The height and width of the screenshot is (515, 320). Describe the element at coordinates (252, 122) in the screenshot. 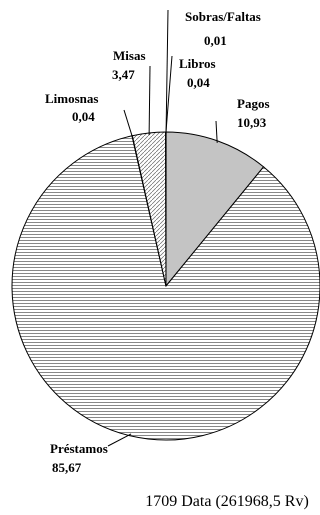

I see `label-pagos-value: 10,93` at that location.